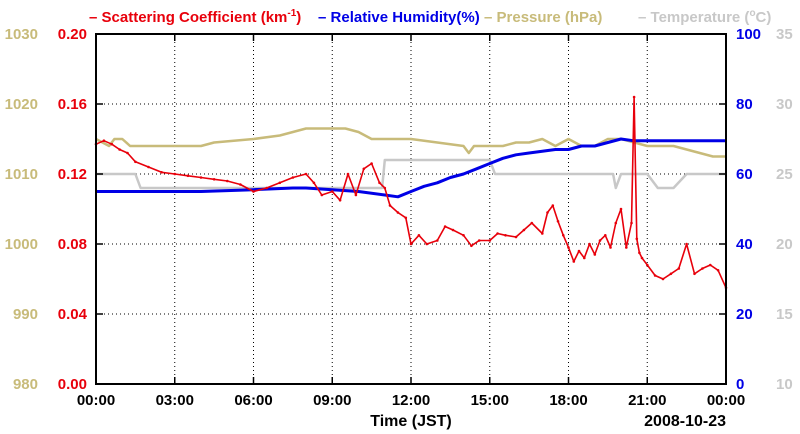 This screenshot has width=800, height=434. What do you see at coordinates (411, 421) in the screenshot?
I see `x-axis-title: Time (JST)` at bounding box center [411, 421].